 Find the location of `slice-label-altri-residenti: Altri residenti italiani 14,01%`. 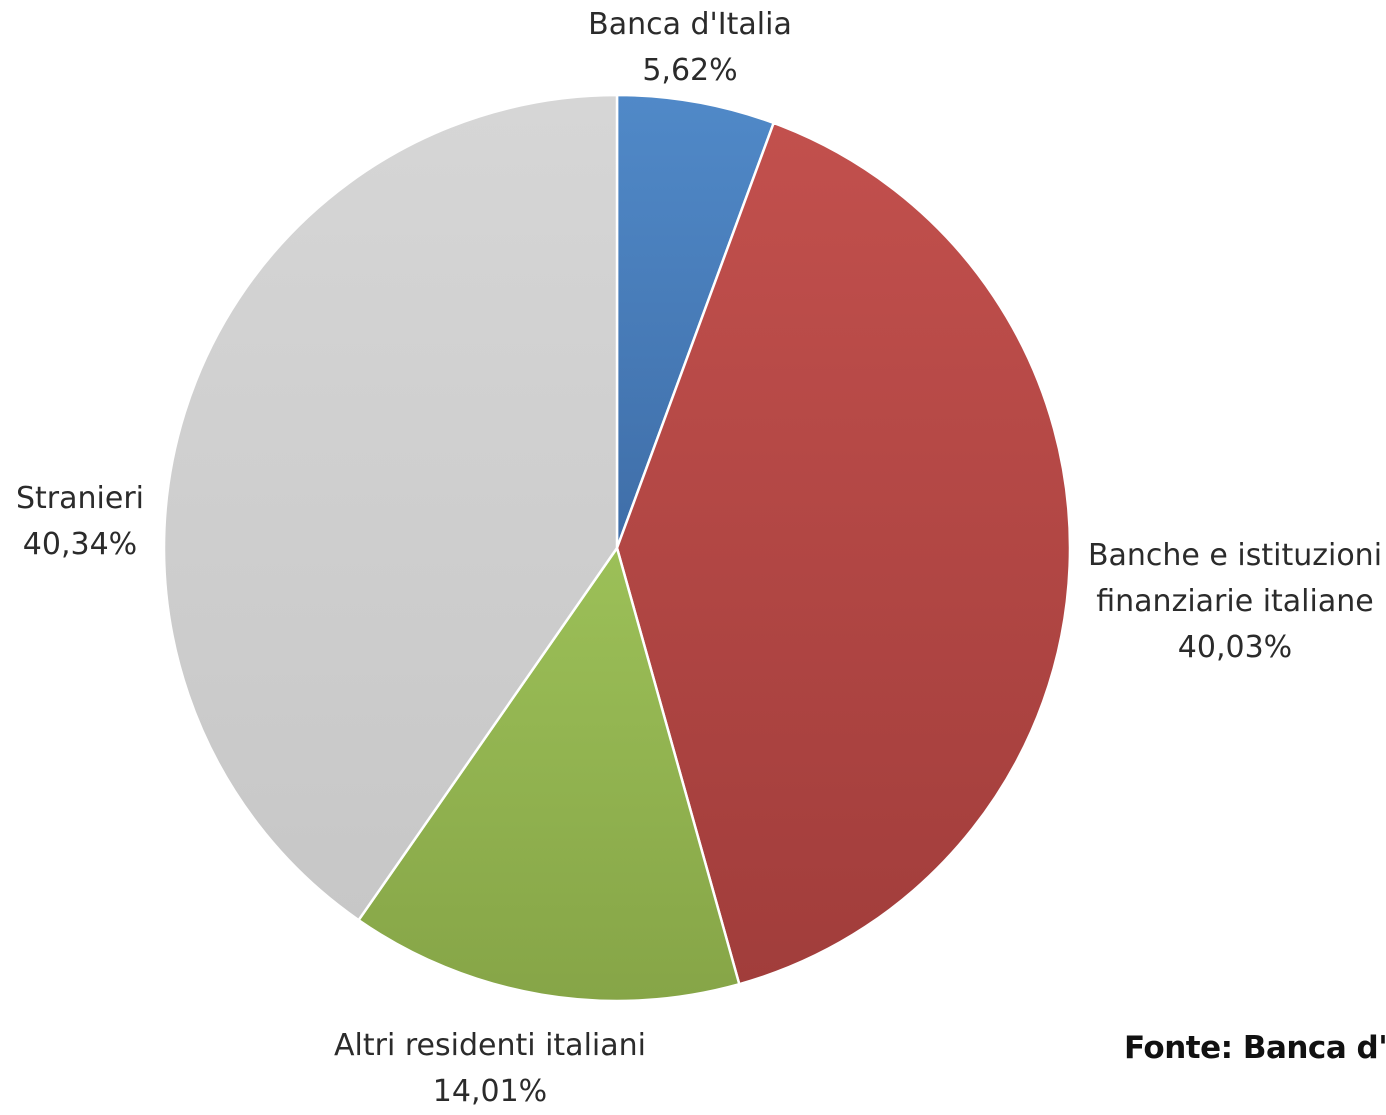

slice-label-altri-residenti: Altri residenti italiani 14,01% is located at coordinates (490, 1069).